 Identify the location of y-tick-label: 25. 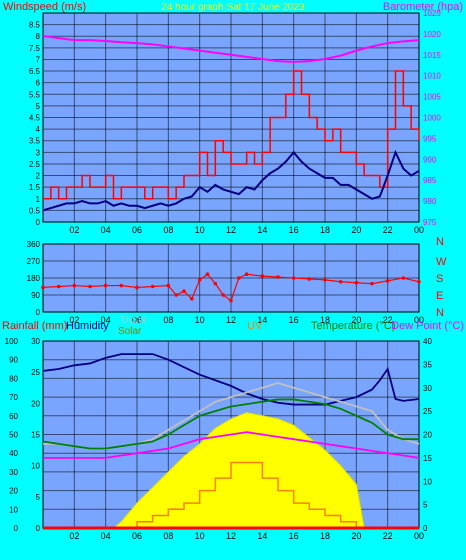
(35, 372).